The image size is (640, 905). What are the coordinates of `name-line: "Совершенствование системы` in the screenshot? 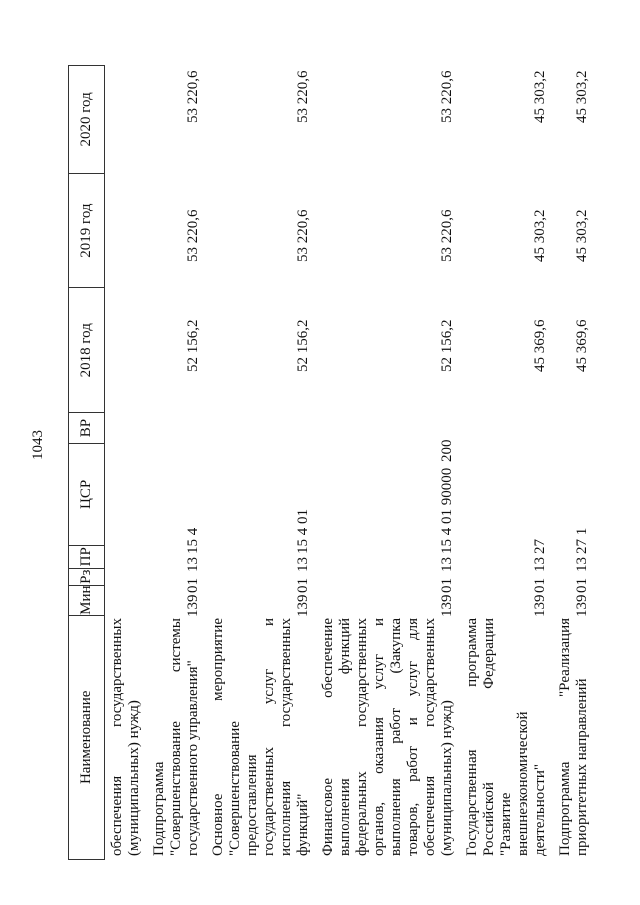 It's located at (176, 737).